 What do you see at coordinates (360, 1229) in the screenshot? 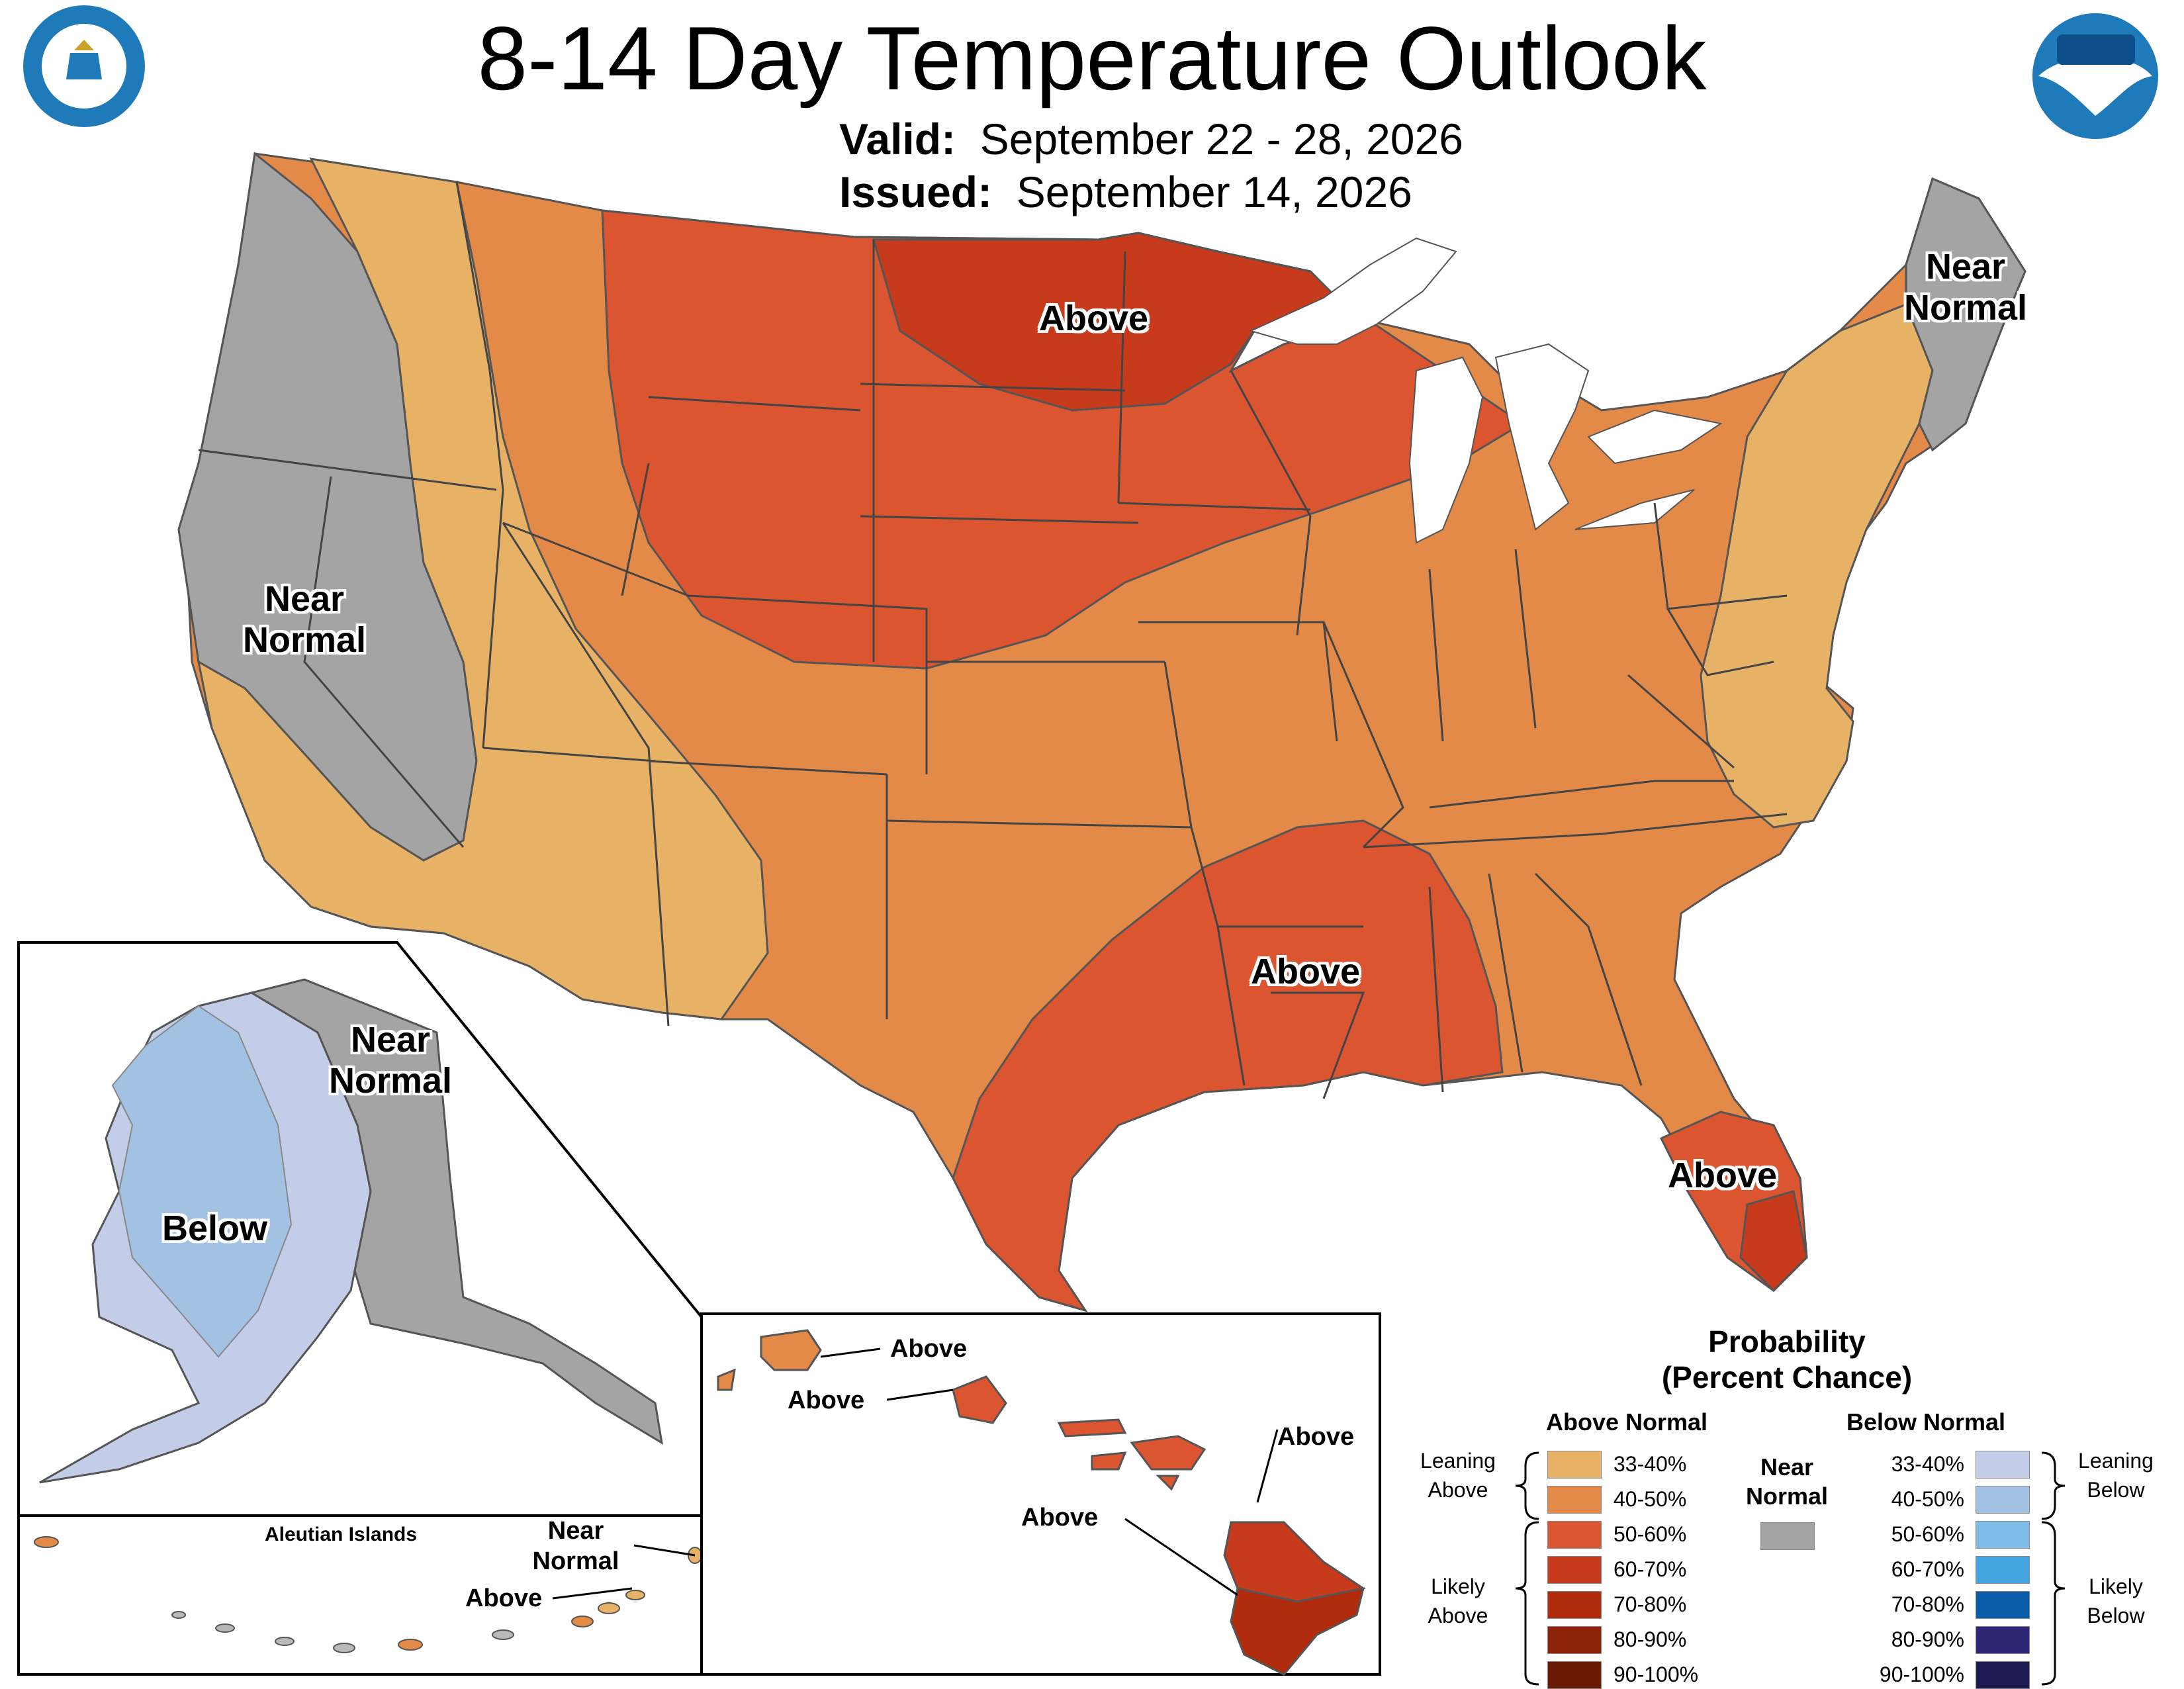
I see `alaska-inset` at bounding box center [360, 1229].